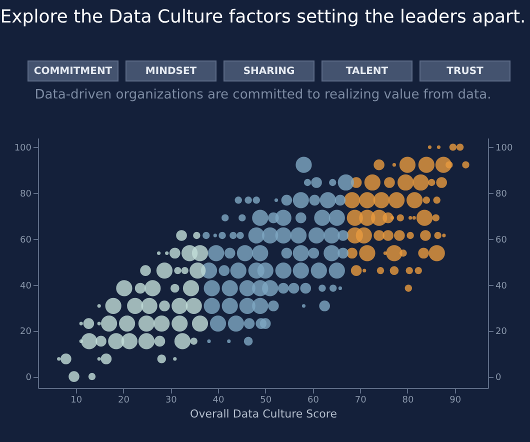  What do you see at coordinates (264, 414) in the screenshot?
I see `x-axis-title: Overall Data Culture Score` at bounding box center [264, 414].